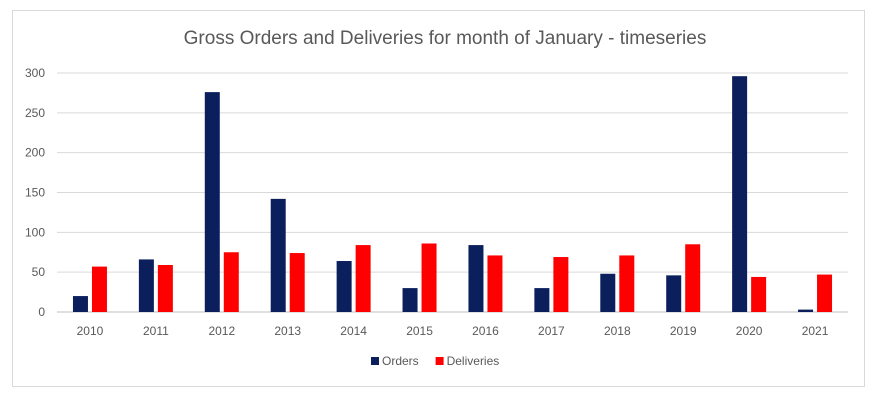  What do you see at coordinates (363, 278) in the screenshot?
I see `bar-deliveries-2014` at bounding box center [363, 278].